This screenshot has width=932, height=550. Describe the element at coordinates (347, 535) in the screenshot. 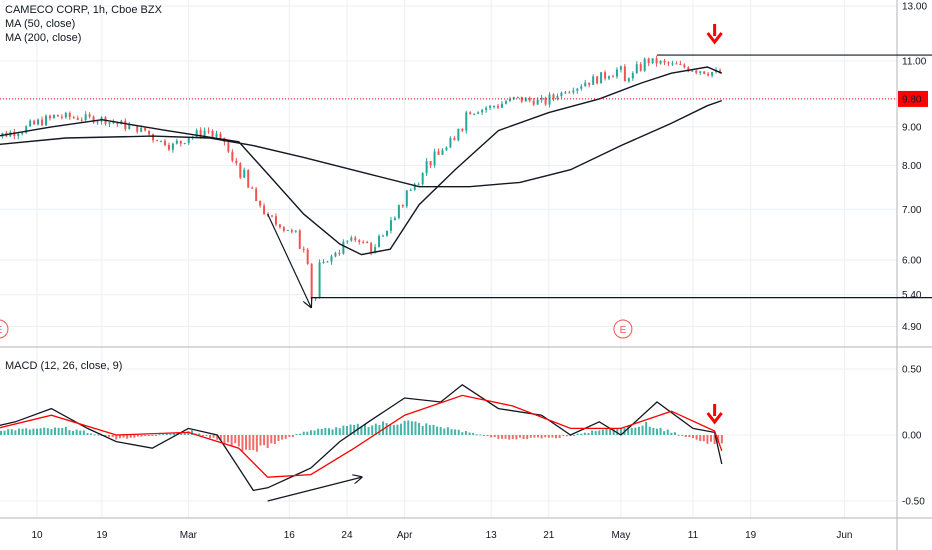

I see `time-axis-label: 24` at that location.